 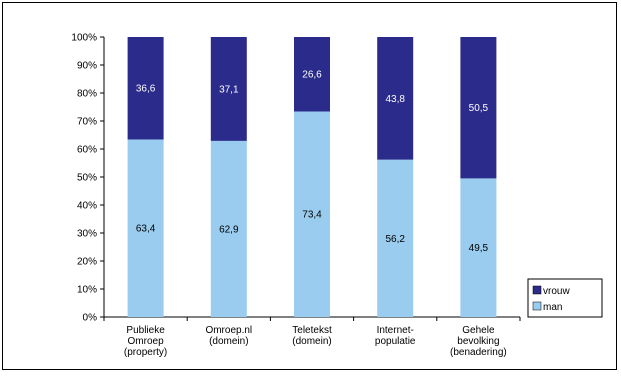 I want to click on x-tick-label: Gehele, so click(x=478, y=330).